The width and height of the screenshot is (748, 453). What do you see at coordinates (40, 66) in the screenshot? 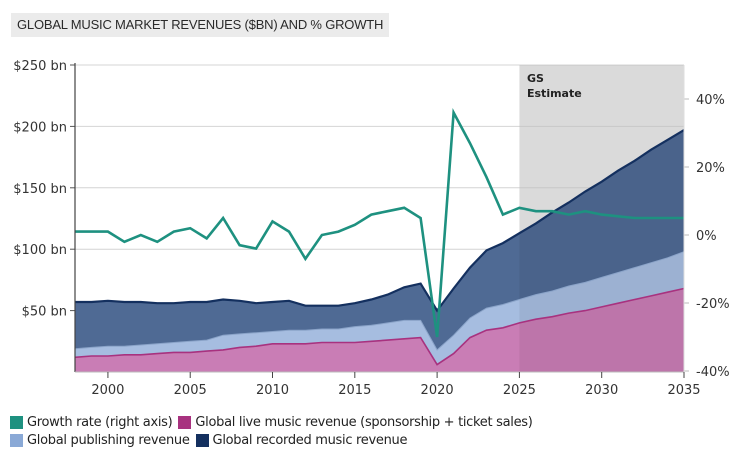
I see `y-left-tick-label: $250 bn` at bounding box center [40, 66].